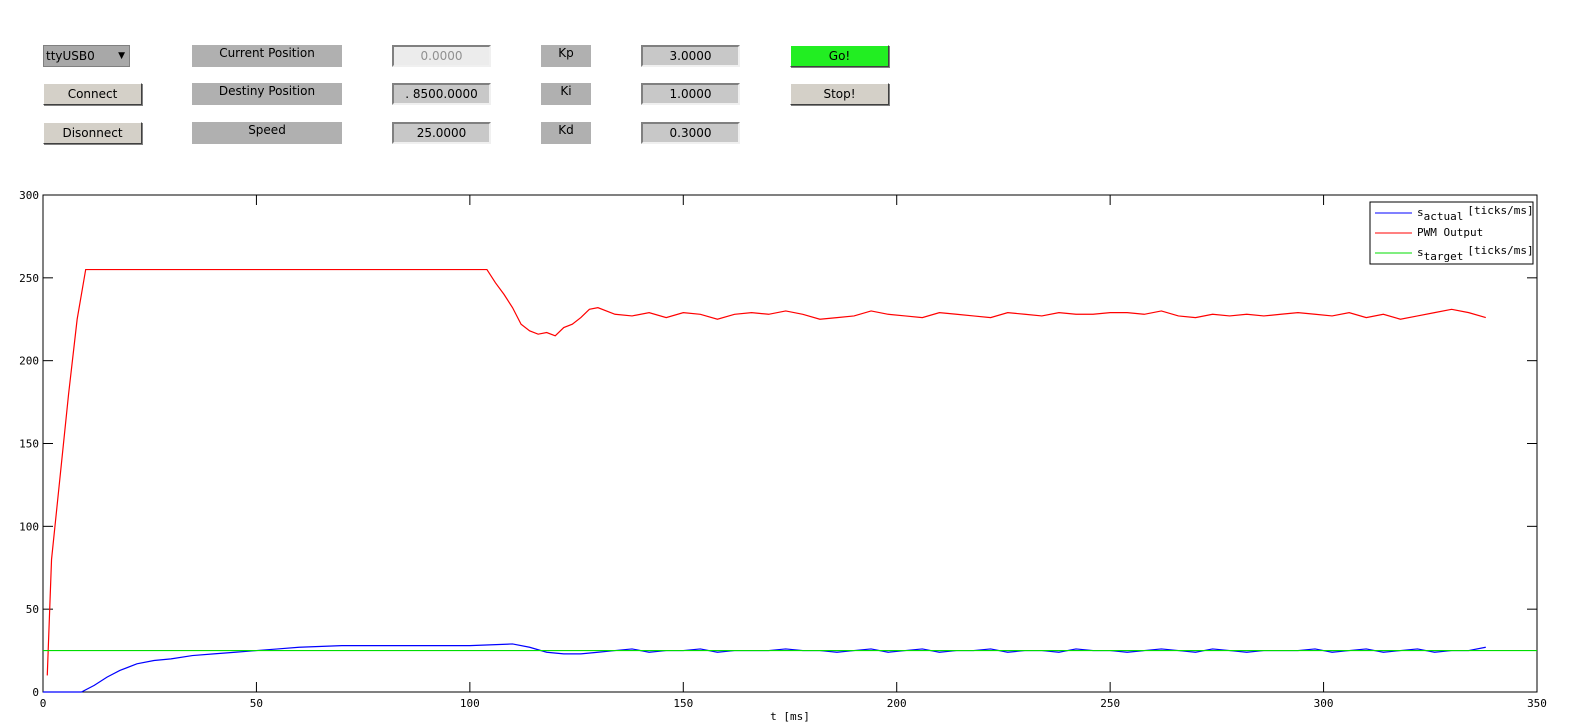  I want to click on kd-field: 0.3000, so click(690, 133).